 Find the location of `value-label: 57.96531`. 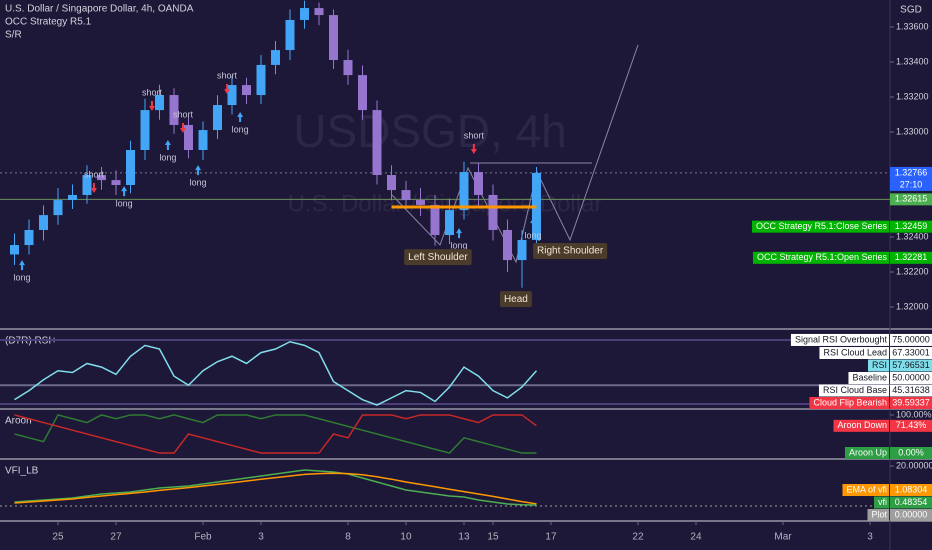

value-label: 57.96531 is located at coordinates (911, 365).